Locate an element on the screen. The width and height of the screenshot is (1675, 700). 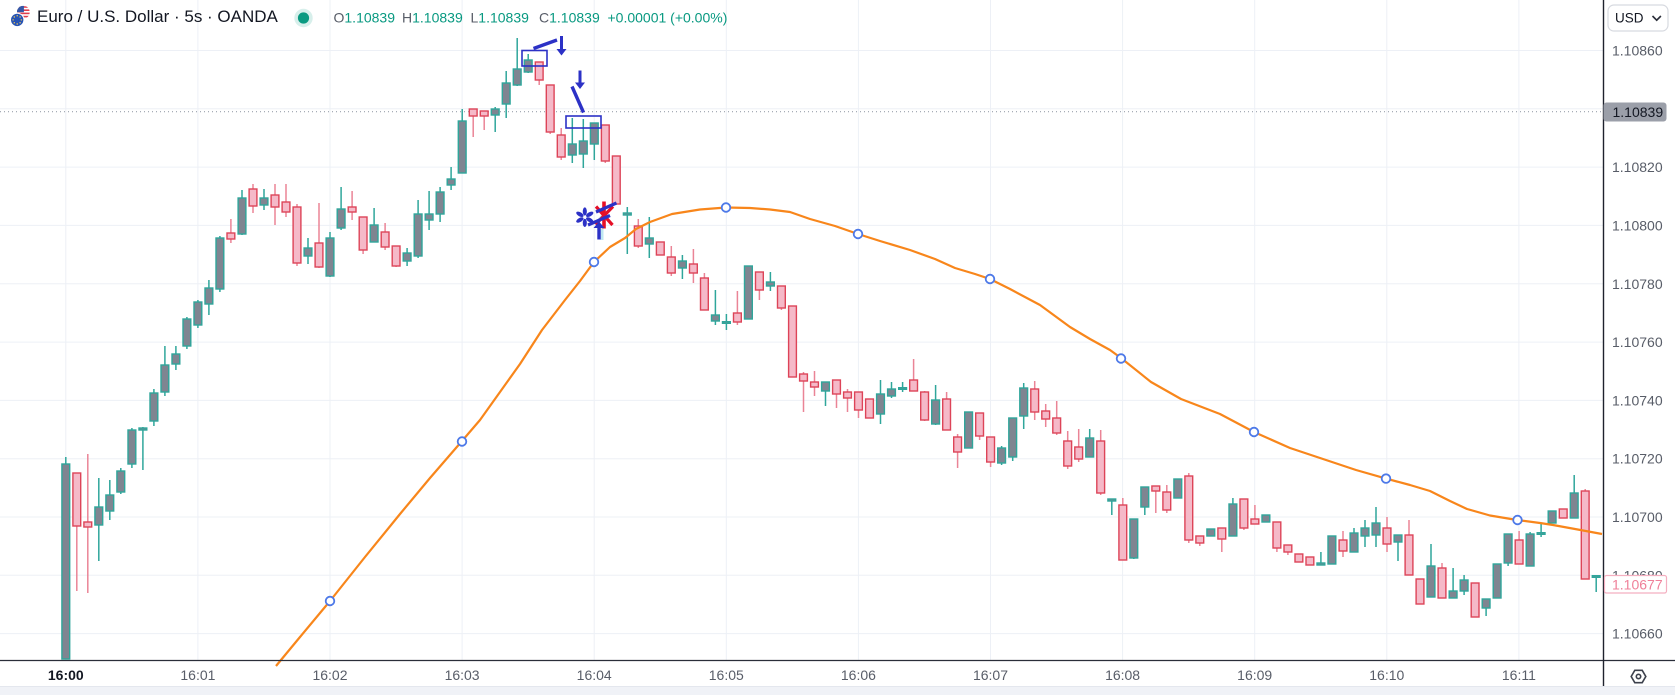
svg-text: 16:10 is located at coordinates (1386, 675).